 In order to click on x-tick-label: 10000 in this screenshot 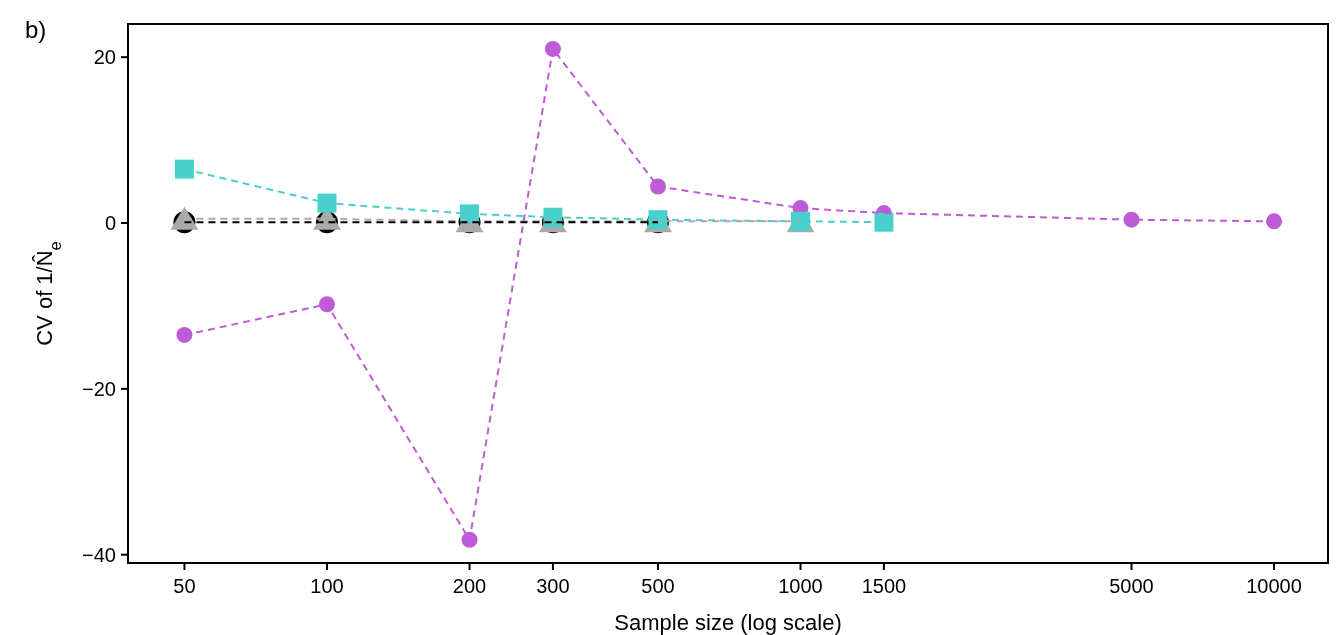, I will do `click(1274, 586)`.